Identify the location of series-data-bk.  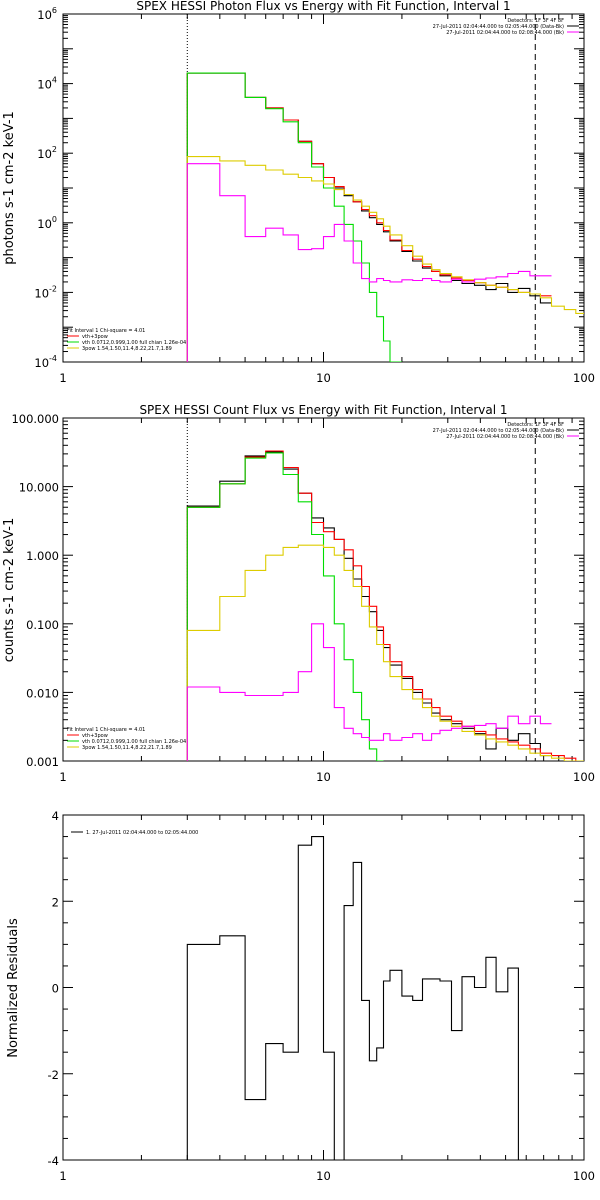
(369, 217).